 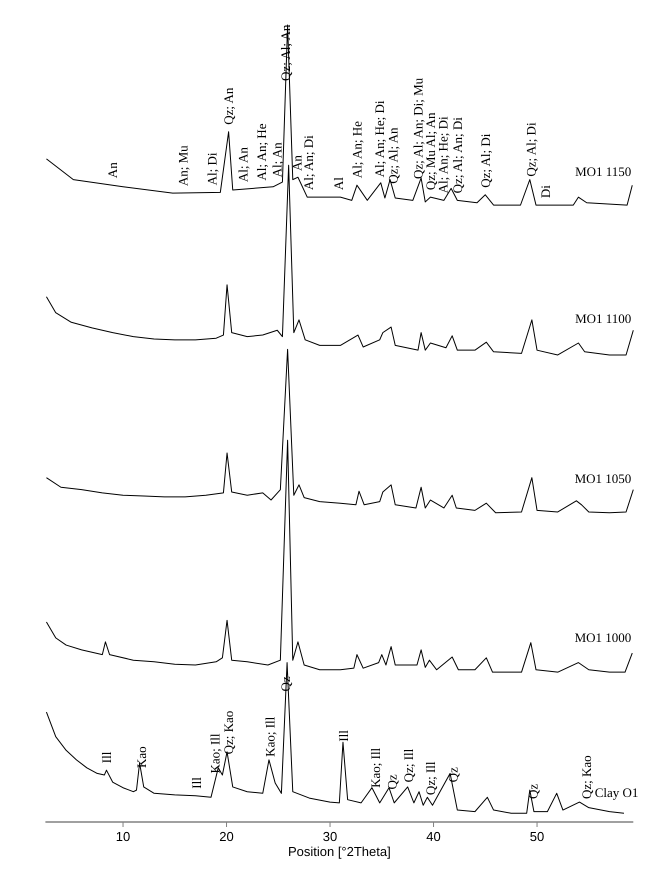 I want to click on series-label: MO1 1000, so click(x=603, y=637).